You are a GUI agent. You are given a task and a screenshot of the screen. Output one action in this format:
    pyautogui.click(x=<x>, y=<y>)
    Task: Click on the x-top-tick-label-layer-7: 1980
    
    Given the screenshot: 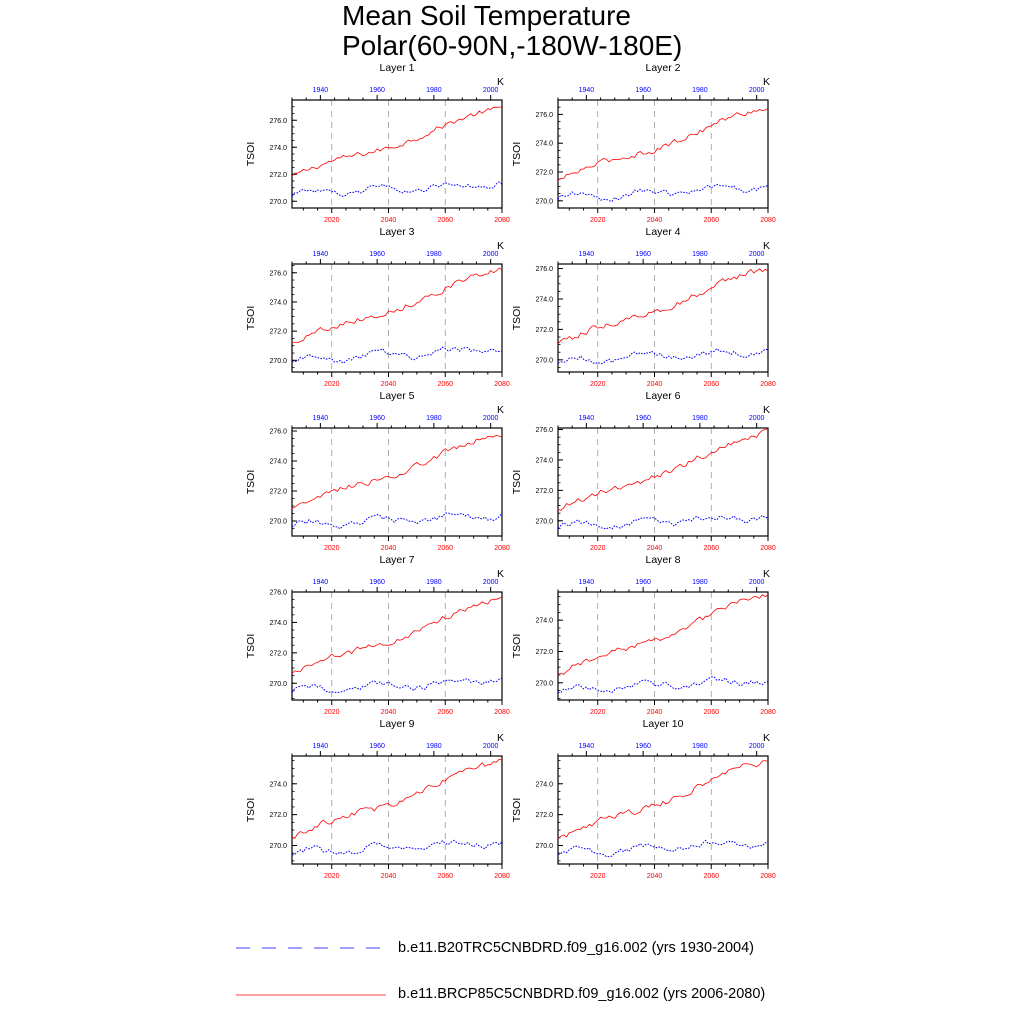 What is the action you would take?
    pyautogui.click(x=434, y=582)
    